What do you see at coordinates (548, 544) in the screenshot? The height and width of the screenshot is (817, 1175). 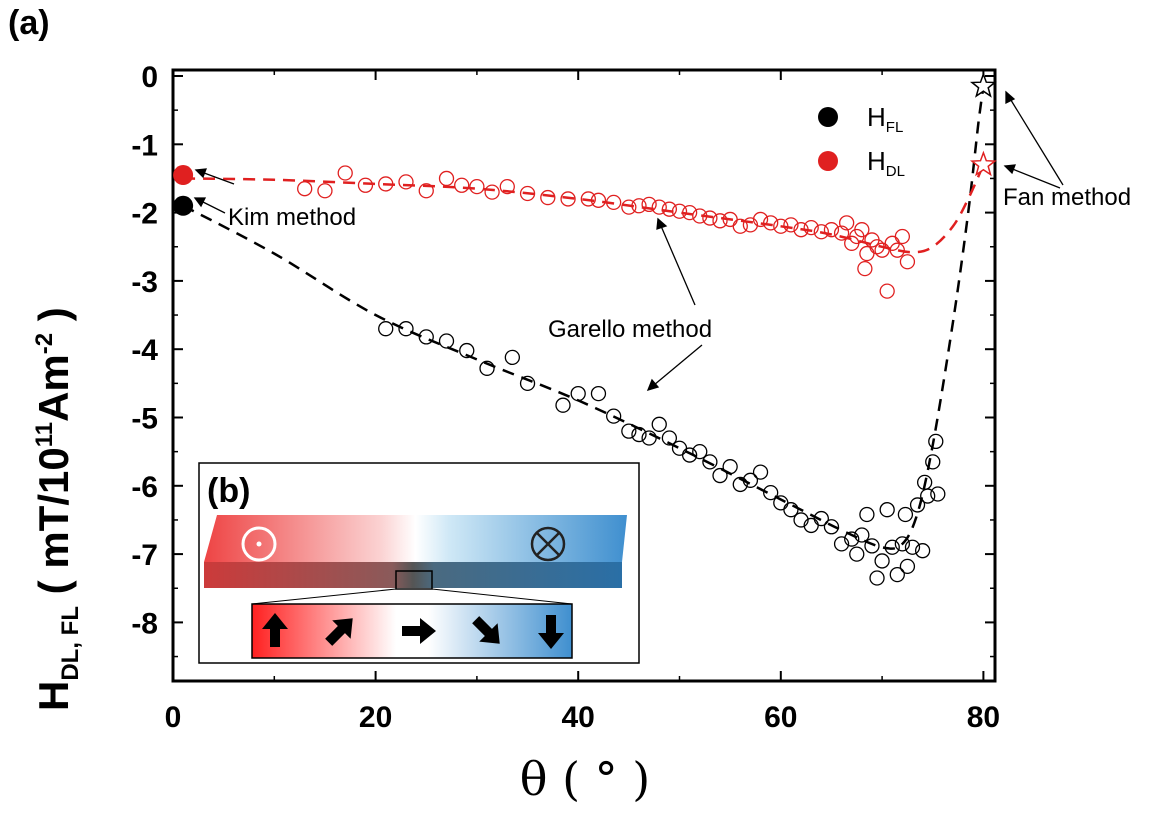 I see `into-plane-cross-icon-b` at bounding box center [548, 544].